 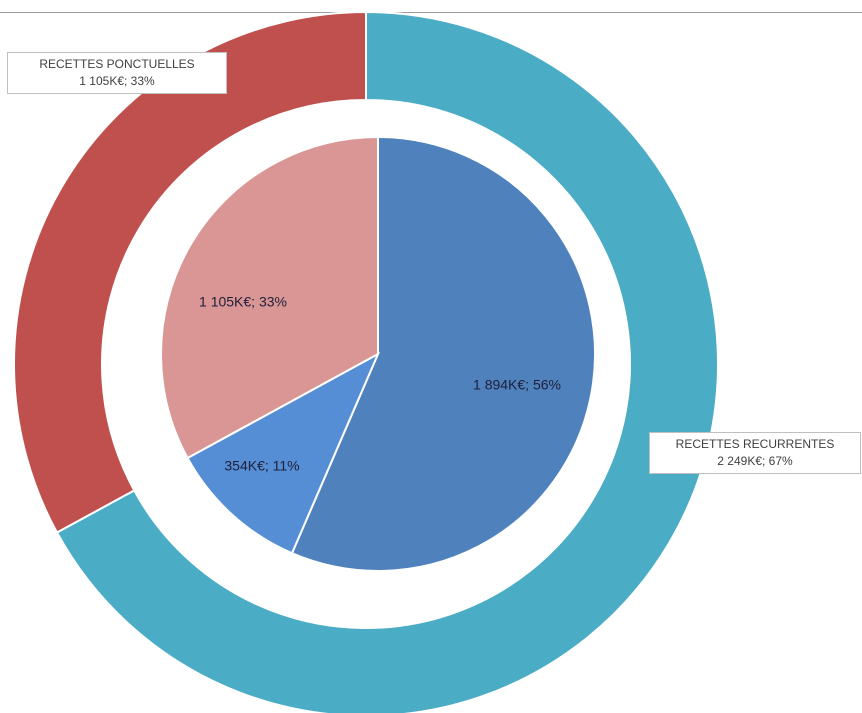 I want to click on callout-recettes-ponctuelles: RECETTES PONCTUELLES 1 105K€; 33%, so click(x=117, y=73).